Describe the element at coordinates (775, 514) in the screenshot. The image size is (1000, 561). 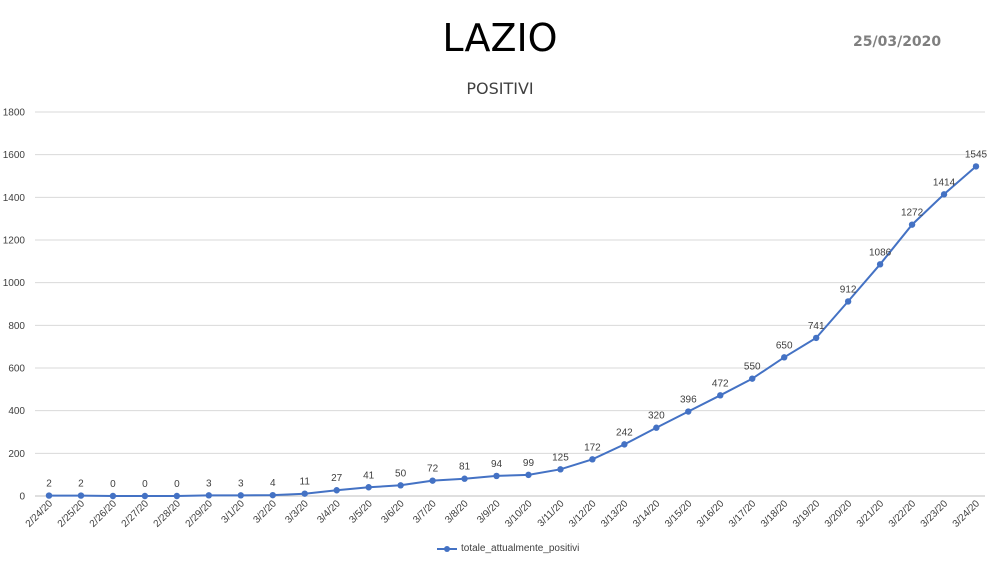
I see `x-tick-label: 3/18/20` at that location.